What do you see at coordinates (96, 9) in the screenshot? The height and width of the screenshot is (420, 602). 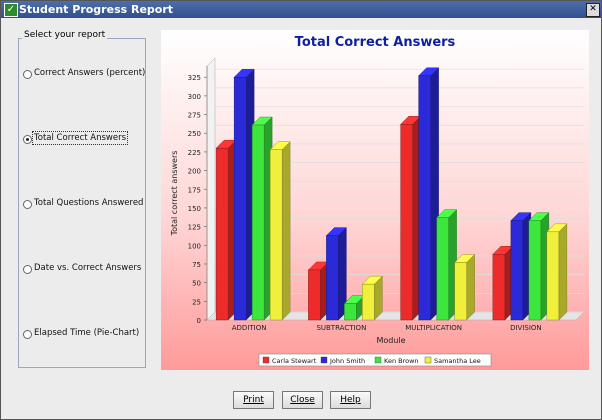 I see `window-title: Student Progress Report` at bounding box center [96, 9].